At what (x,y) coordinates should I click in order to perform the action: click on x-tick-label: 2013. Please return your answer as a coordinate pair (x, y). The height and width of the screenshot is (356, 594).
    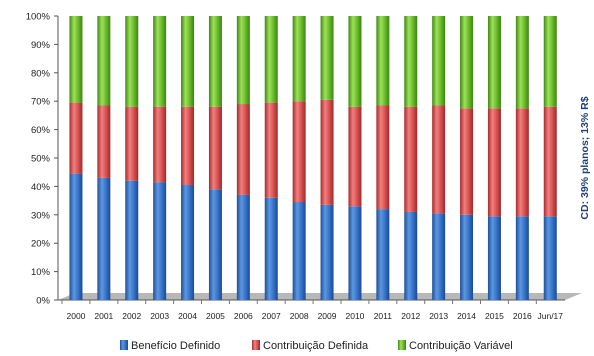
    Looking at the image, I should click on (438, 316).